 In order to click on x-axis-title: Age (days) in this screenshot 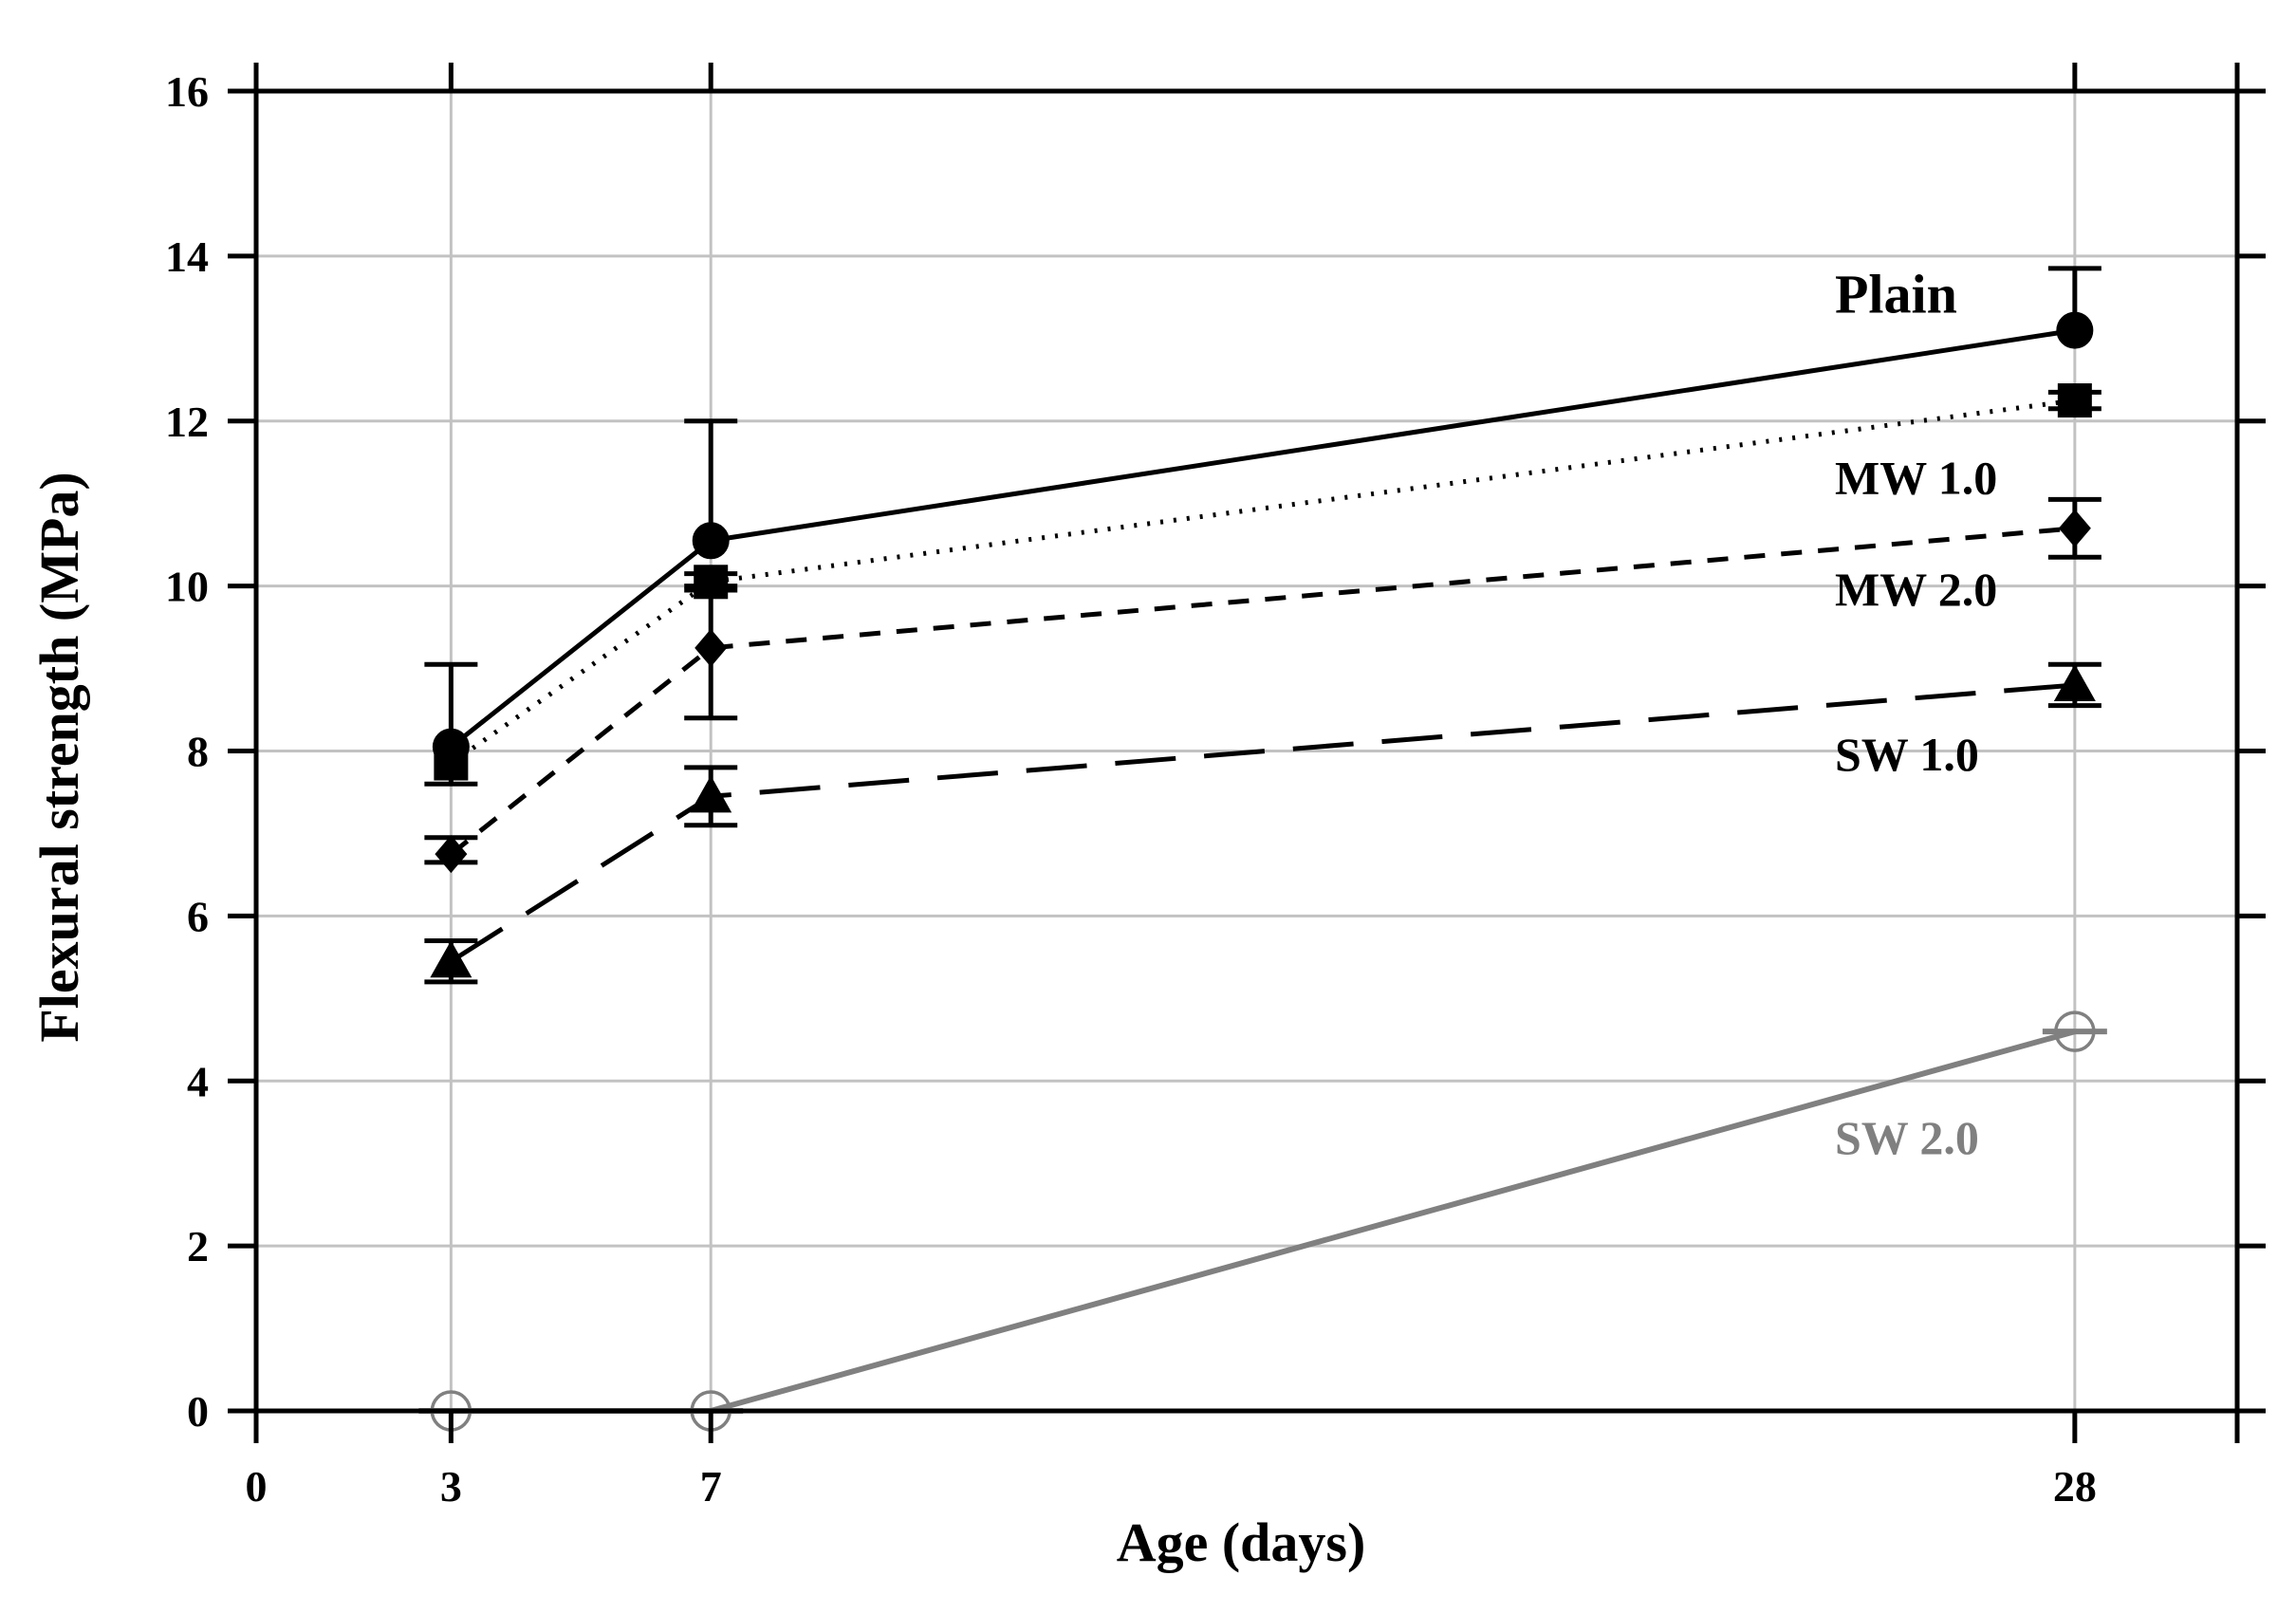, I will do `click(1241, 1542)`.